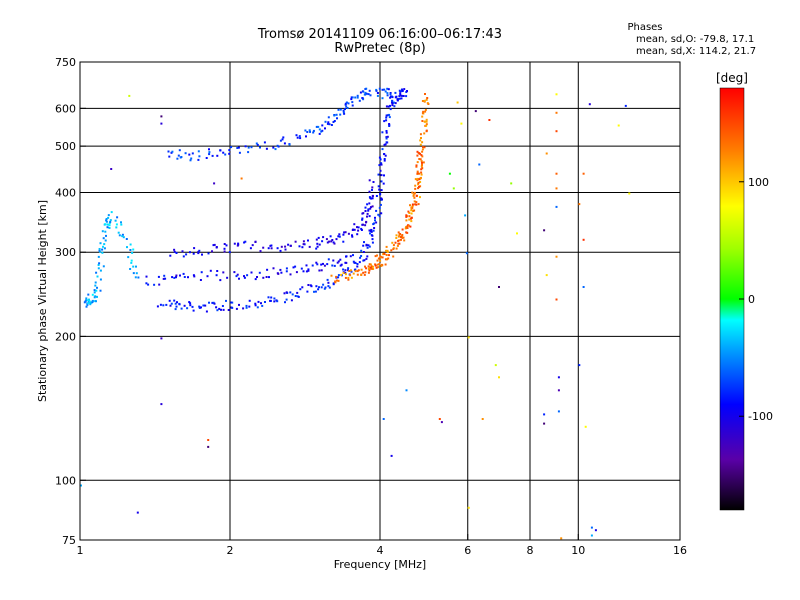 This screenshot has width=800, height=600. Describe the element at coordinates (467, 550) in the screenshot. I see `x-tick-label: 6` at that location.